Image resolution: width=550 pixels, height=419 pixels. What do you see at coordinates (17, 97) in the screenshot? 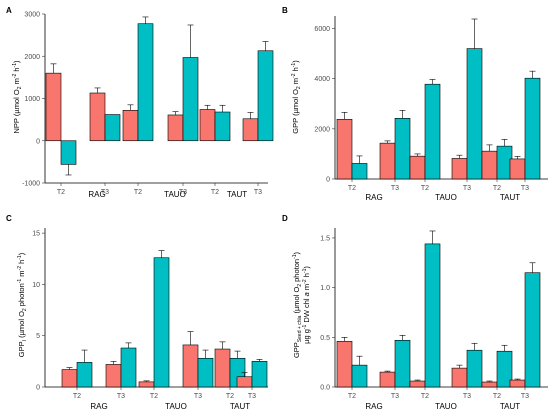
I see `panel-a-ylabel: NPP (µmol O2 m-2 h-1)` at bounding box center [17, 97].